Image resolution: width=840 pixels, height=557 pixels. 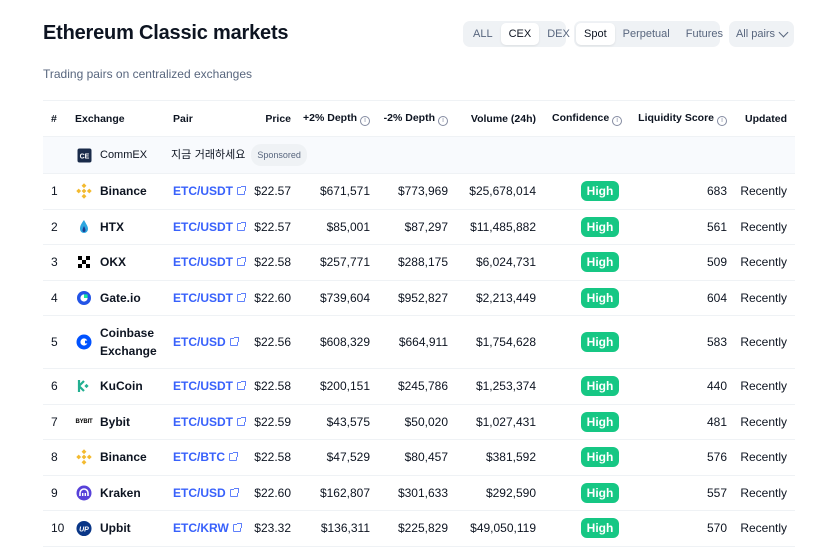 What do you see at coordinates (272, 528) in the screenshot?
I see `price-value: $23.32` at bounding box center [272, 528].